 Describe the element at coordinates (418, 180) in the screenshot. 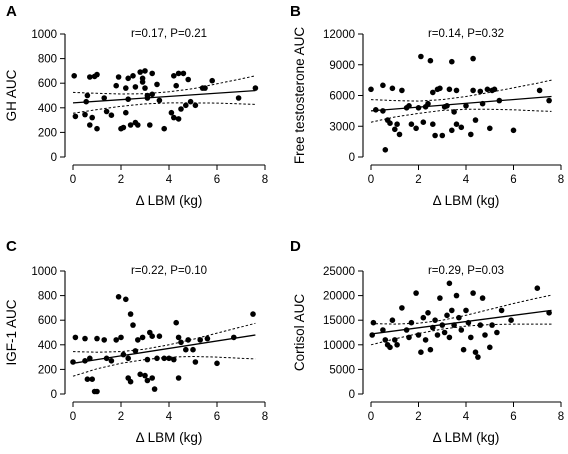

I see `x-tick-label: 2` at that location.